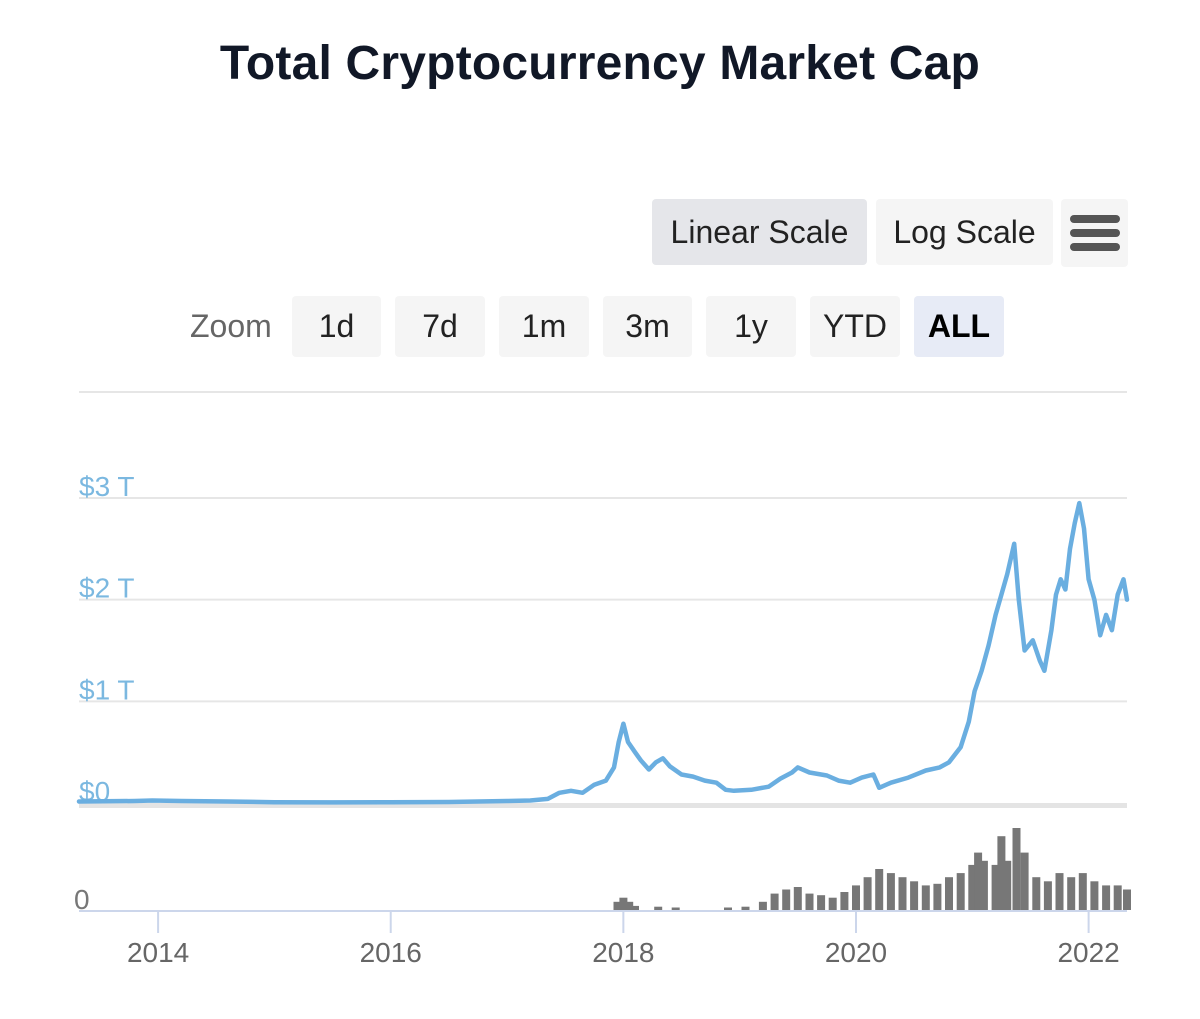 This screenshot has height=1019, width=1200. I want to click on zoom-1y-button: 1y, so click(751, 326).